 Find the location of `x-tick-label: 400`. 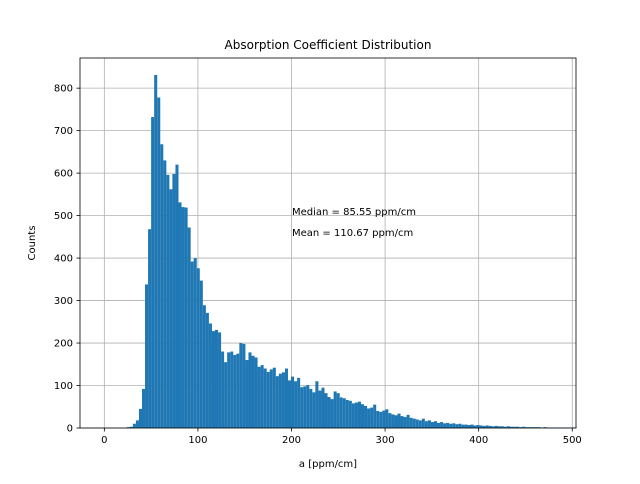

x-tick-label: 400 is located at coordinates (478, 440).